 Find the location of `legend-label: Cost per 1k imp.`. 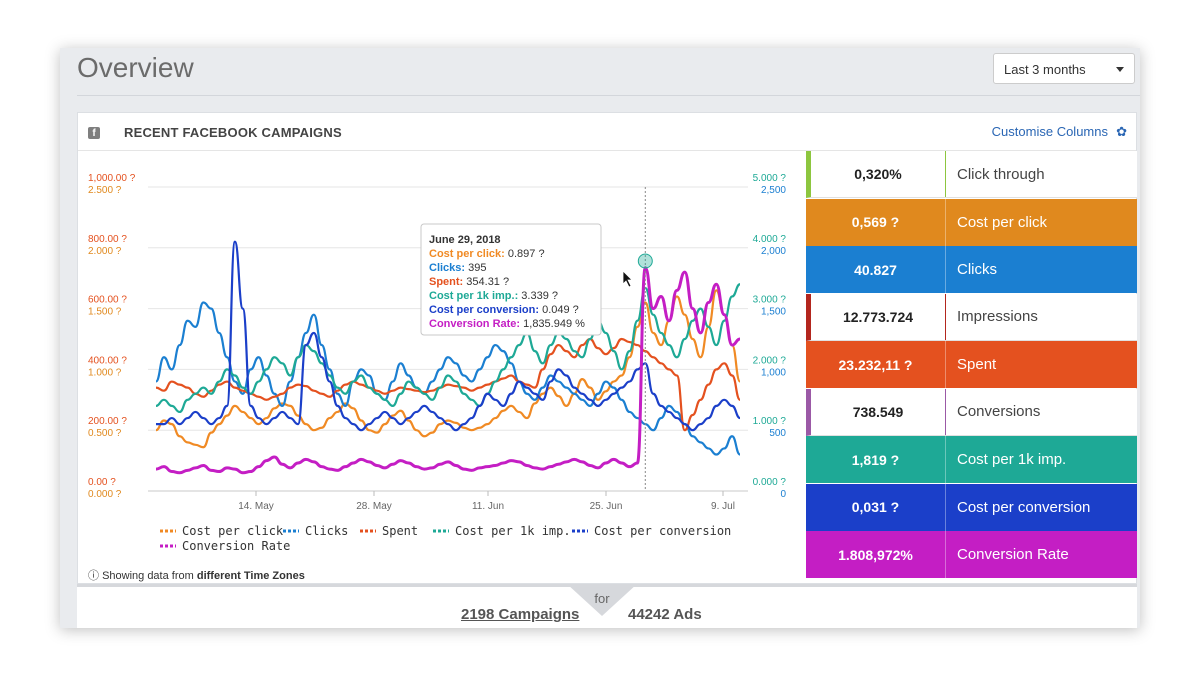

legend-label: Cost per 1k imp. is located at coordinates (513, 531).